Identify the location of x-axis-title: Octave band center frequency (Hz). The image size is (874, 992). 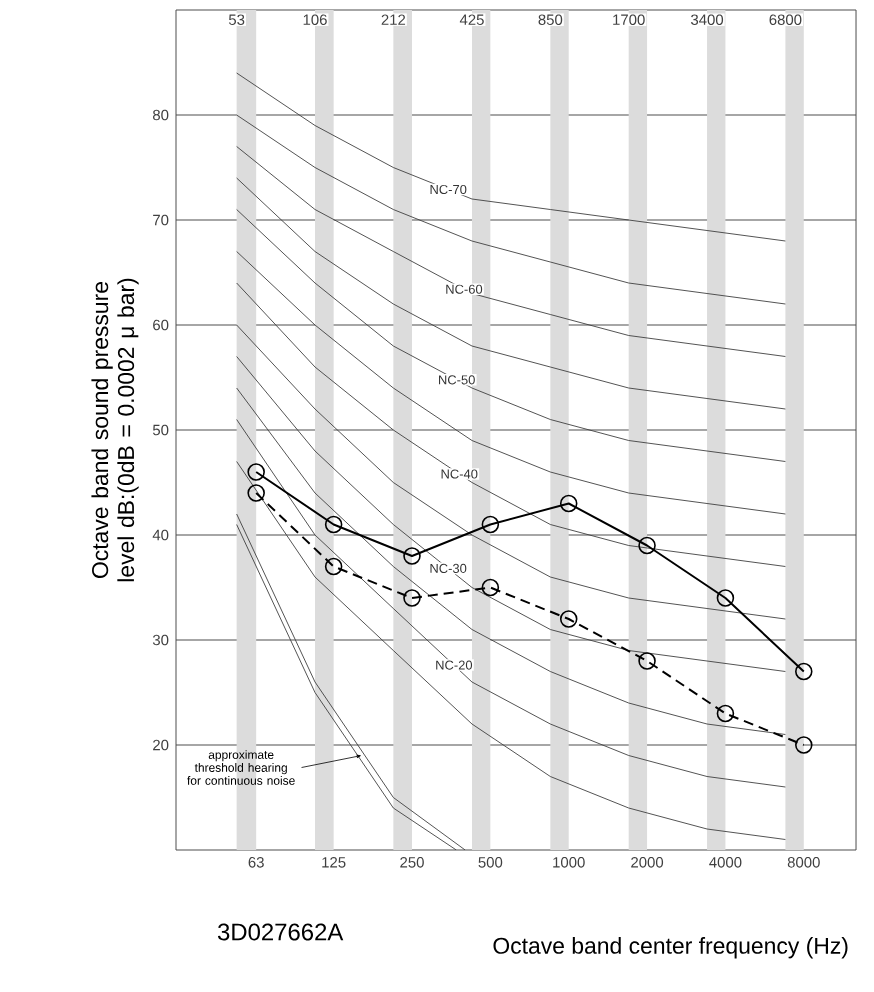
(670, 948).